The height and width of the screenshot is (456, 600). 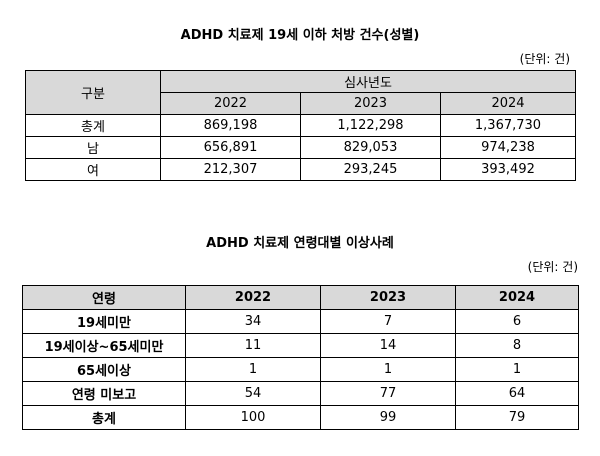 What do you see at coordinates (517, 321) in the screenshot?
I see `cell: 6` at bounding box center [517, 321].